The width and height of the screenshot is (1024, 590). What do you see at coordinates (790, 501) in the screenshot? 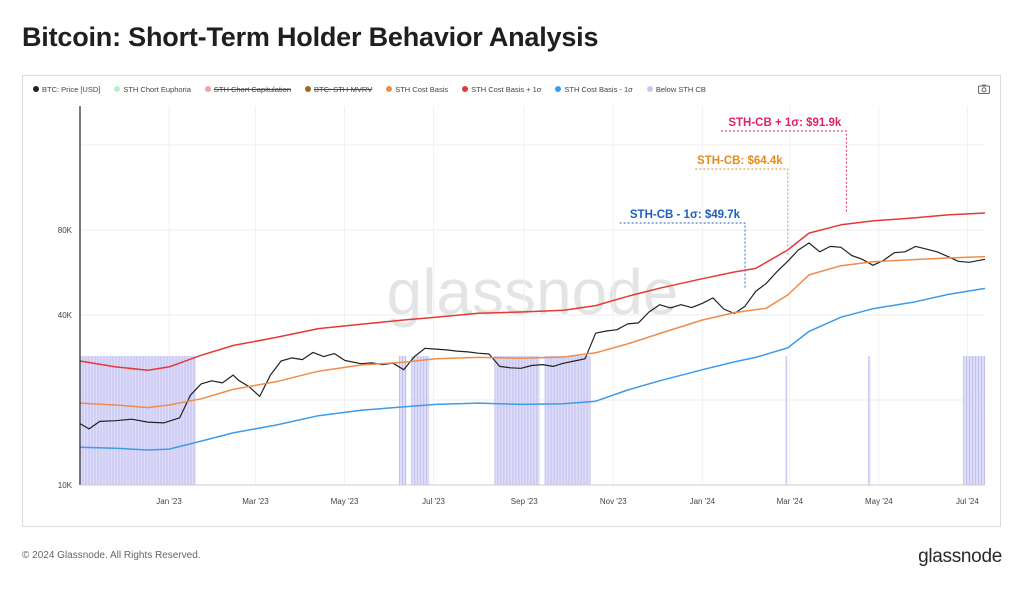
I see `x-tick-label: Mar '24` at bounding box center [790, 501].